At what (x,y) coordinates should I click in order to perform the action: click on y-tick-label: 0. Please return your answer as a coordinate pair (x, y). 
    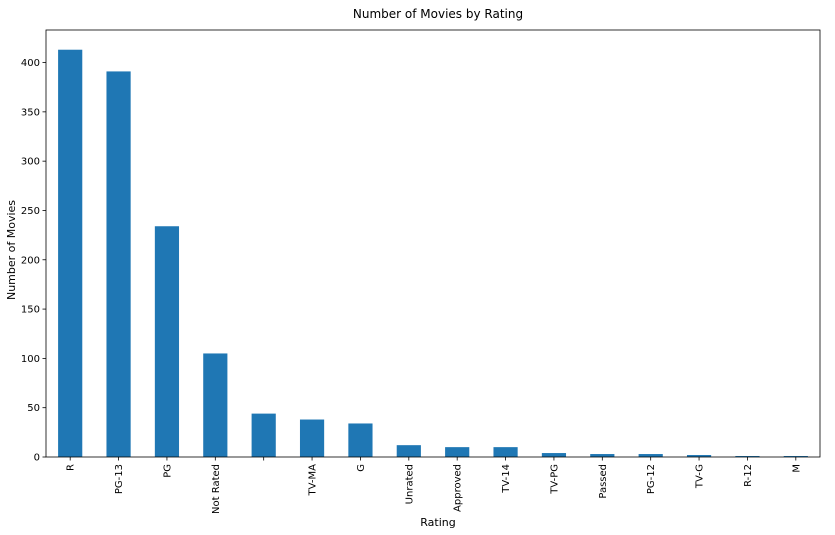
    Looking at the image, I should click on (37, 458).